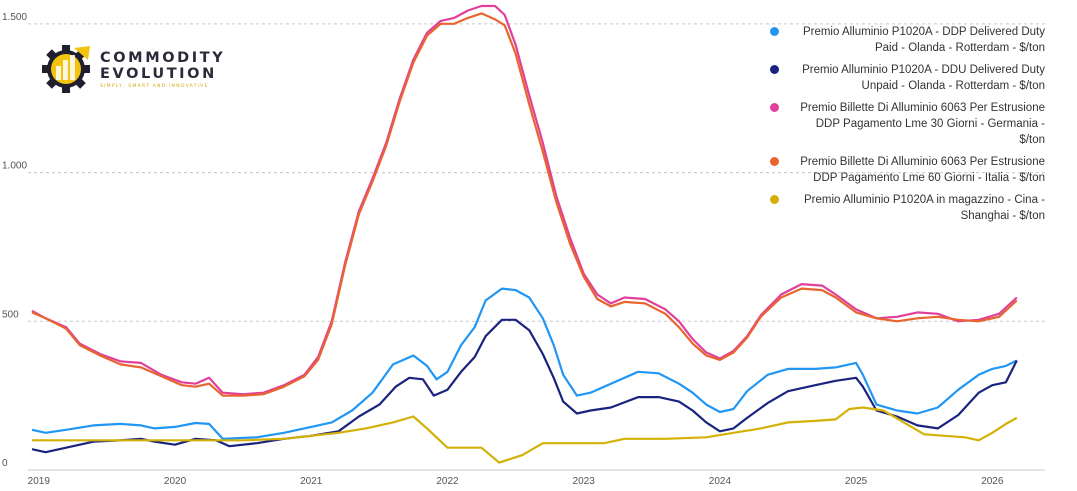  I want to click on logo-text-line1: COMMODITY, so click(163, 57).